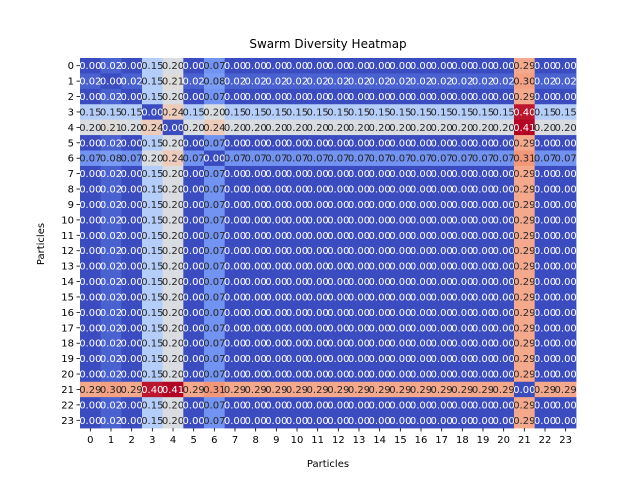 This screenshot has width=640, height=480. I want to click on cell-value-label-10-20: 0.00, so click(504, 220).